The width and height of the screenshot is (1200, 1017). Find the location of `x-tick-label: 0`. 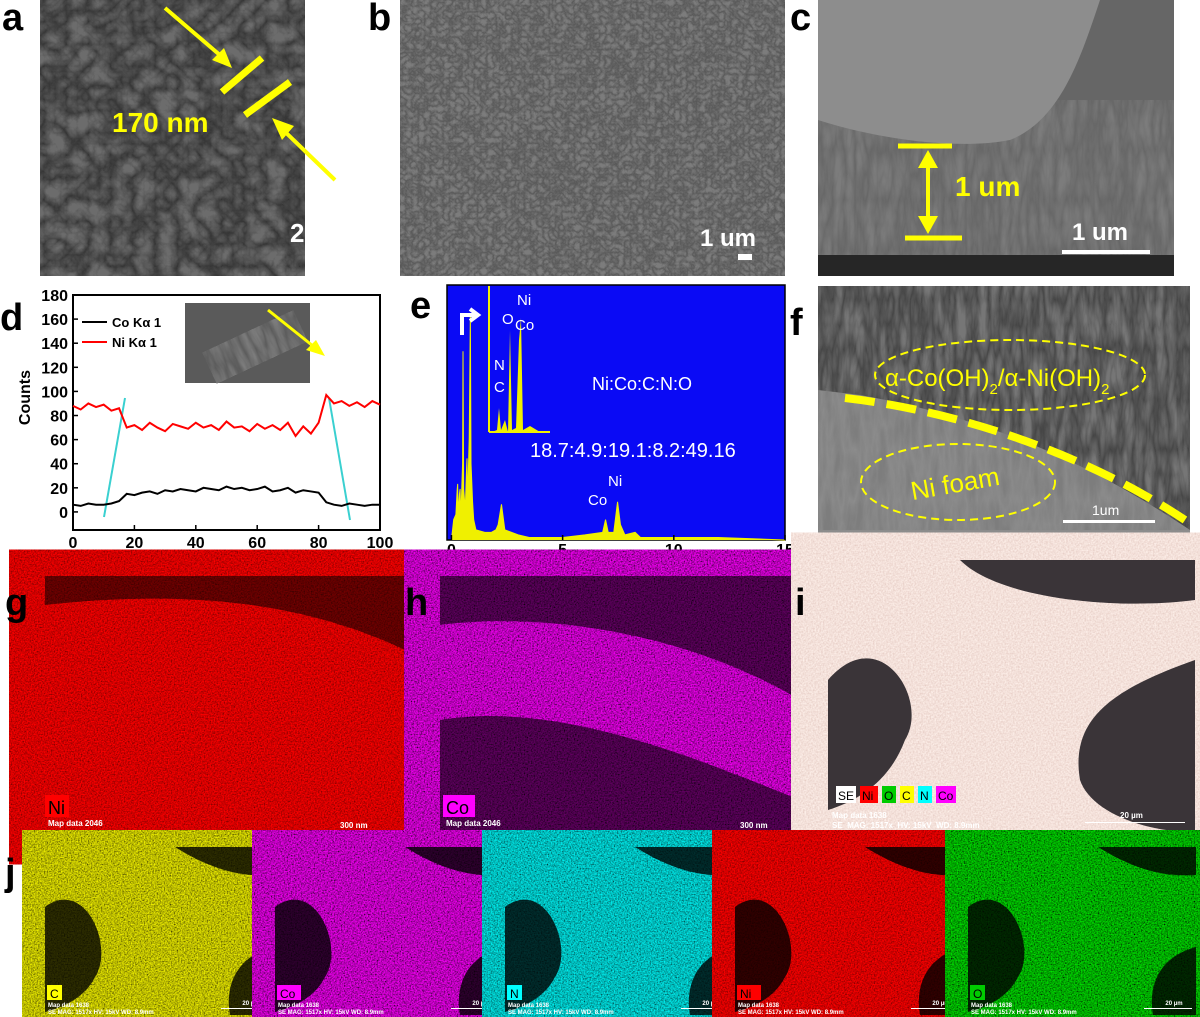

x-tick-label: 0 is located at coordinates (451, 550).